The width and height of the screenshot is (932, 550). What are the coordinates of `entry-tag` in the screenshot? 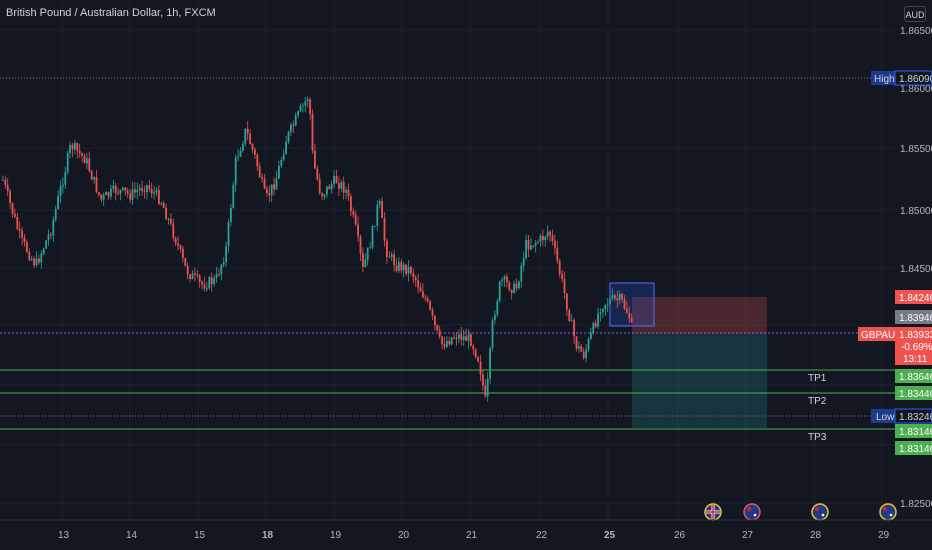 It's located at (913, 317).